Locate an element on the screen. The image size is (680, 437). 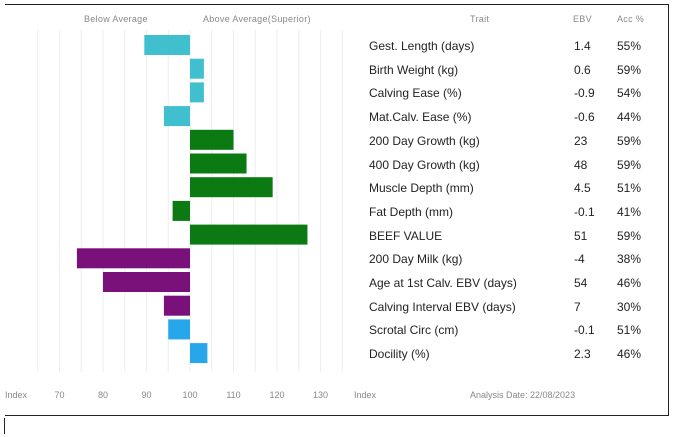
ebv-value: 23 is located at coordinates (581, 140).